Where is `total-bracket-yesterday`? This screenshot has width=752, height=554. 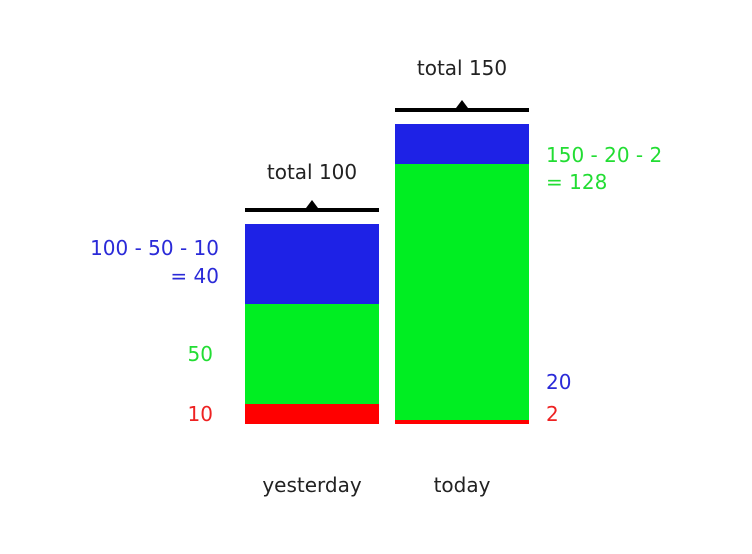 total-bracket-yesterday is located at coordinates (312, 210).